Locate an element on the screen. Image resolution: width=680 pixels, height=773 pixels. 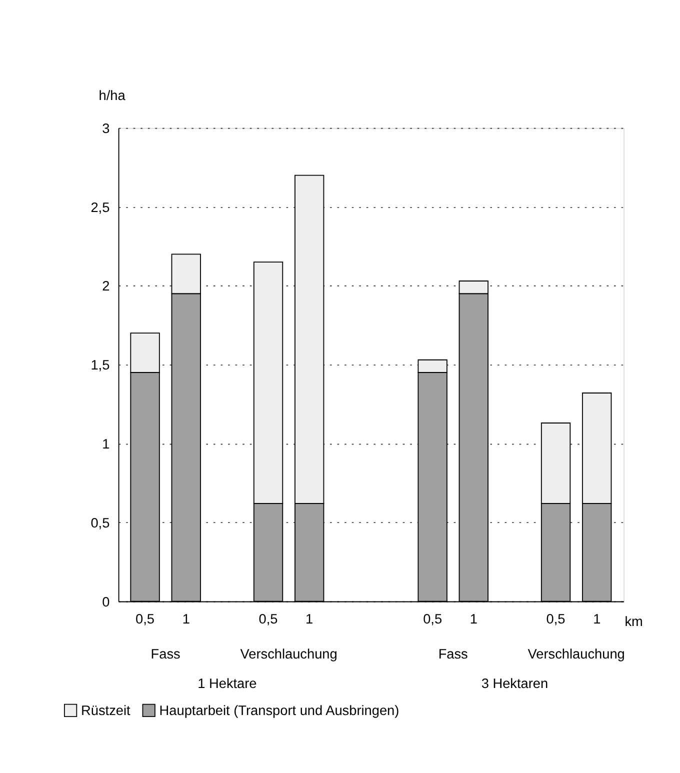
y-tick-label: 3 is located at coordinates (106, 128).